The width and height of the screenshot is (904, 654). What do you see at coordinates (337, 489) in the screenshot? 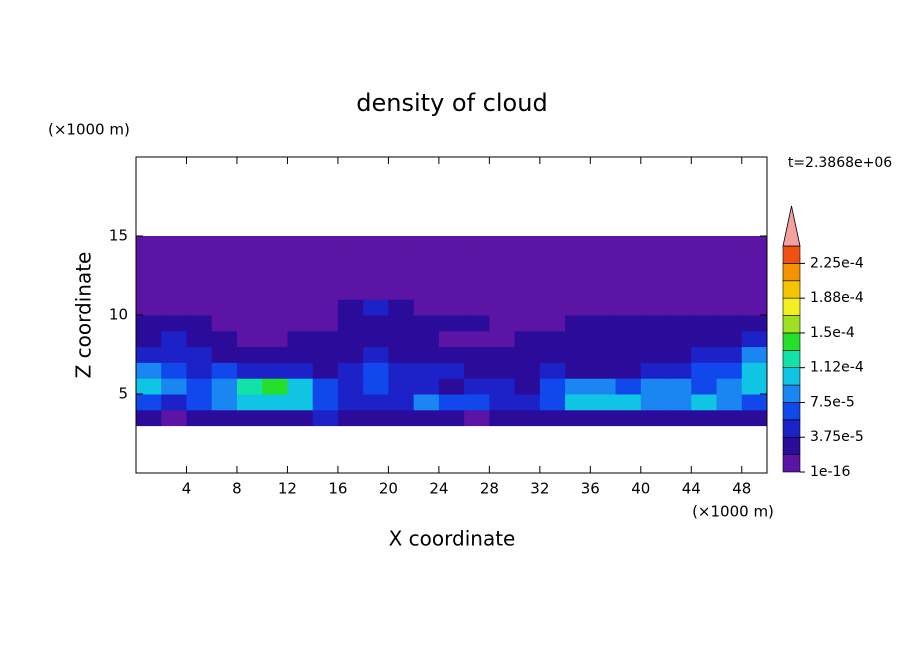
I see `x-tick-label: 16` at bounding box center [337, 489].